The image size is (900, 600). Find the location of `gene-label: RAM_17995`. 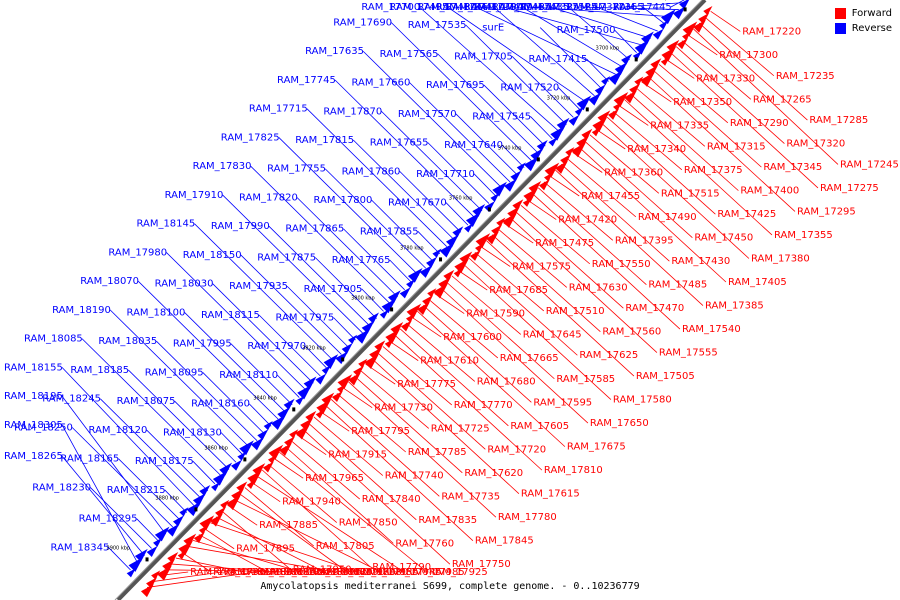

gene-label: RAM_17995 is located at coordinates (202, 344).